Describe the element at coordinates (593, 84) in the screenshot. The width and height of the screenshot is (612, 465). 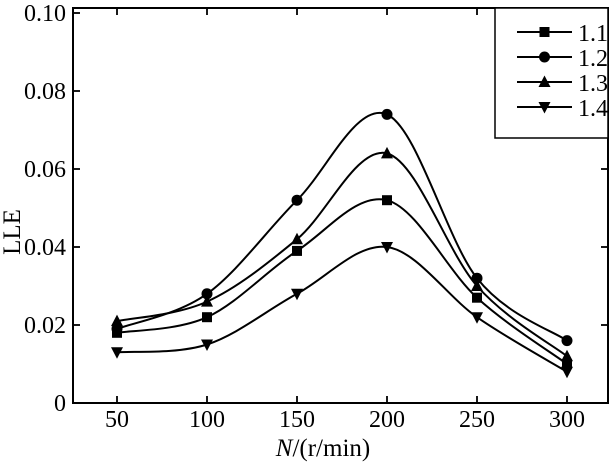
I see `legend-label-1.3: 1.3` at that location.